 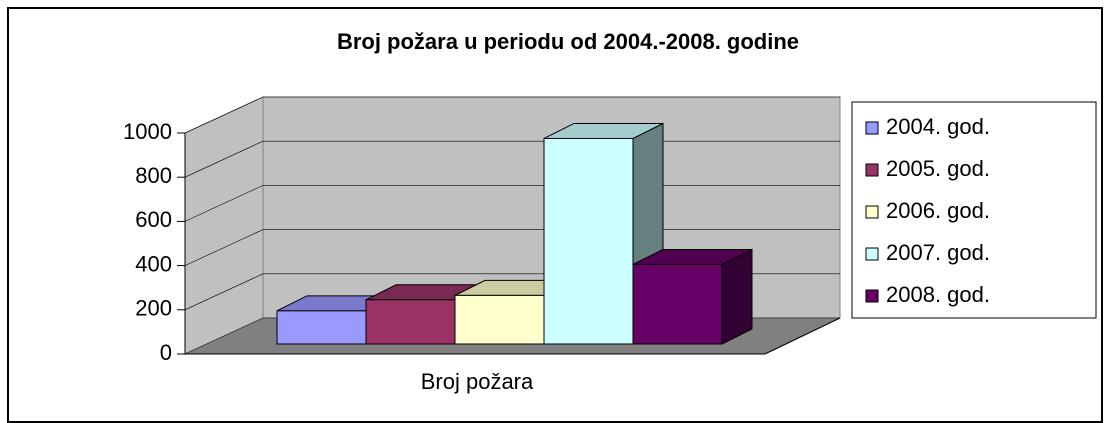 I want to click on left-wall, so click(x=224, y=225).